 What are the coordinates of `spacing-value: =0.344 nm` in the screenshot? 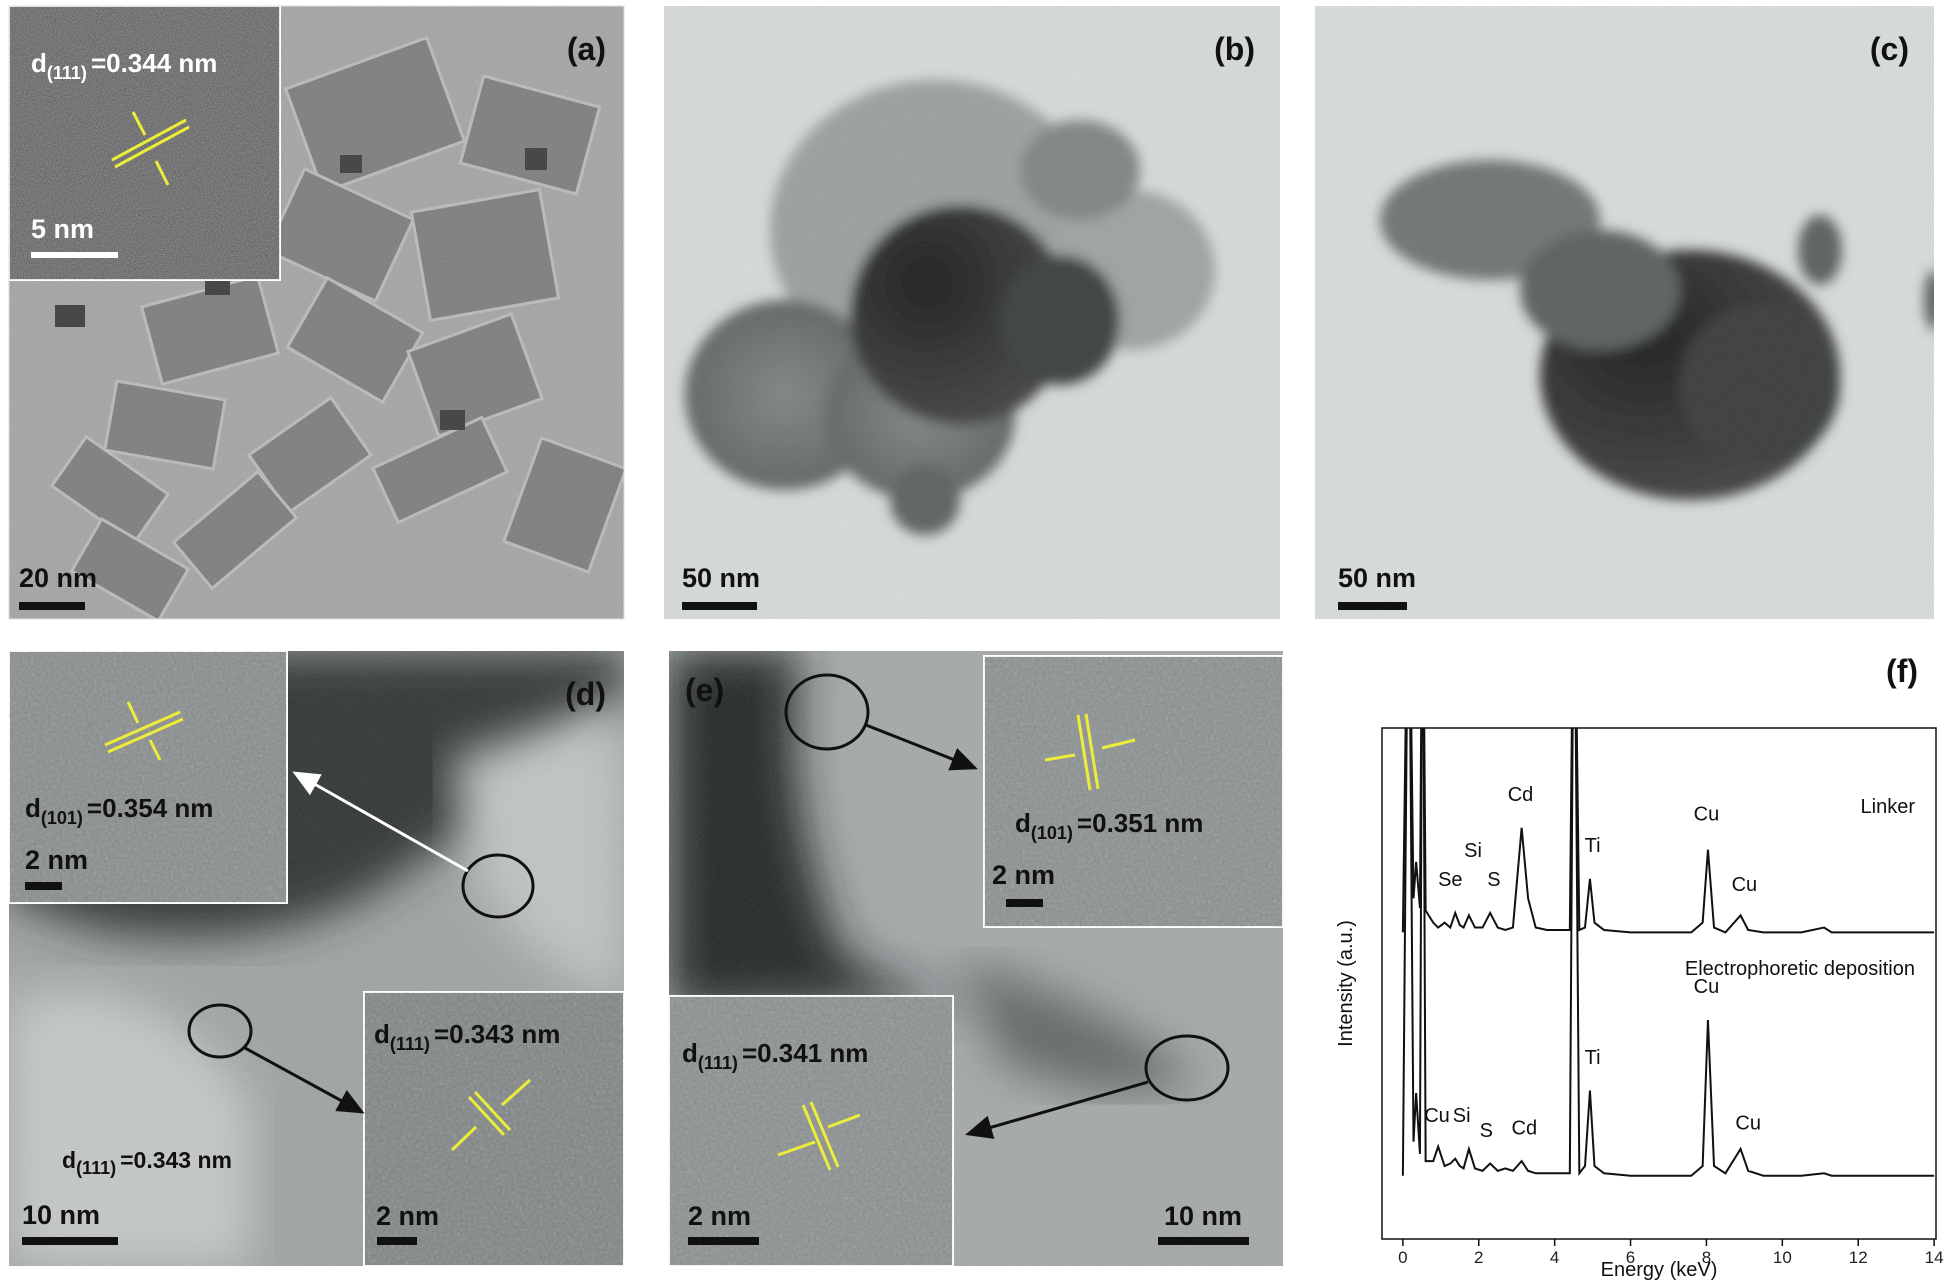 It's located at (154, 63).